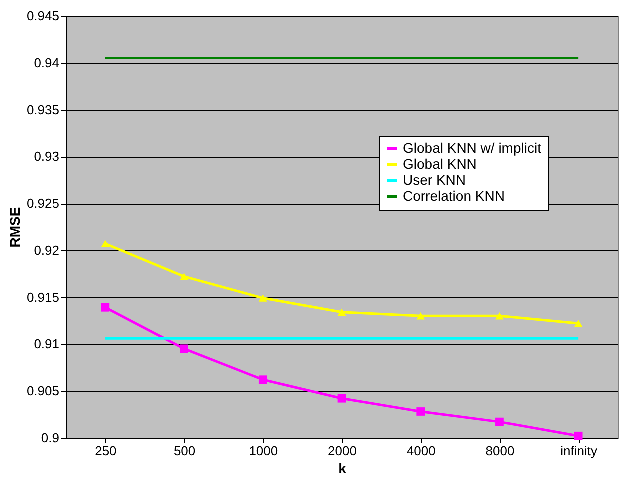  What do you see at coordinates (43, 391) in the screenshot?
I see `y-tick-label: 0.905` at bounding box center [43, 391].